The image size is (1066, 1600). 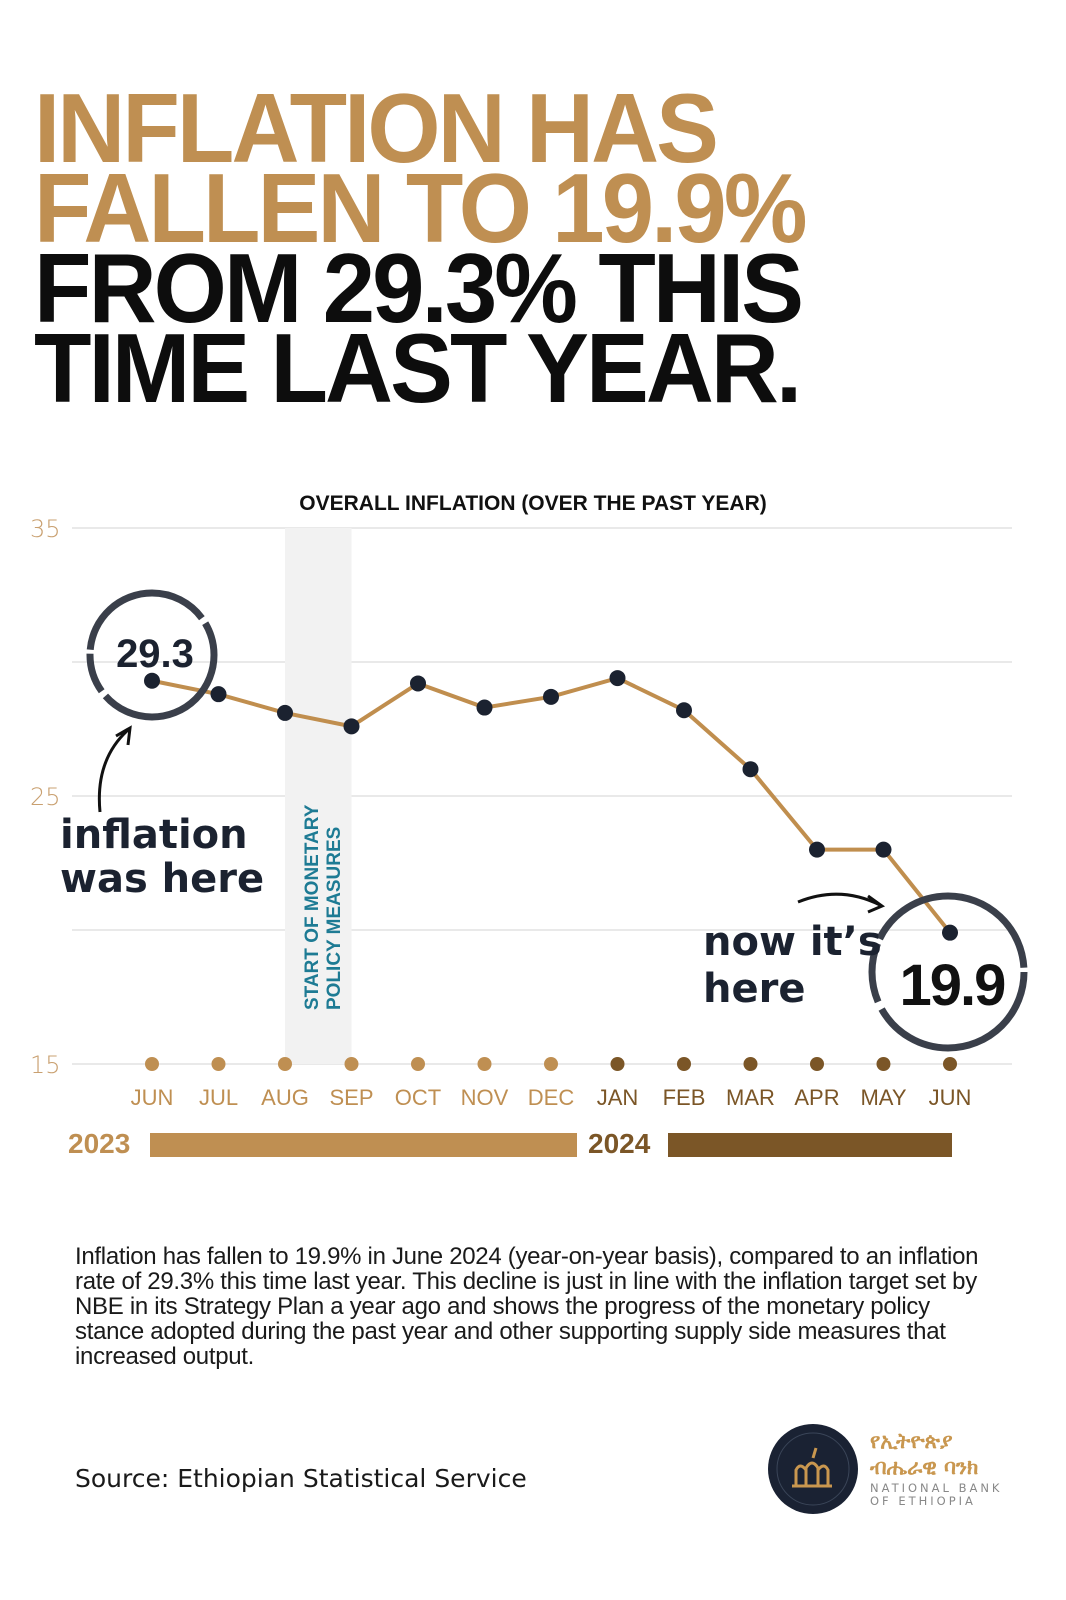 I want to click on x-tick-label: APR, so click(x=816, y=1097).